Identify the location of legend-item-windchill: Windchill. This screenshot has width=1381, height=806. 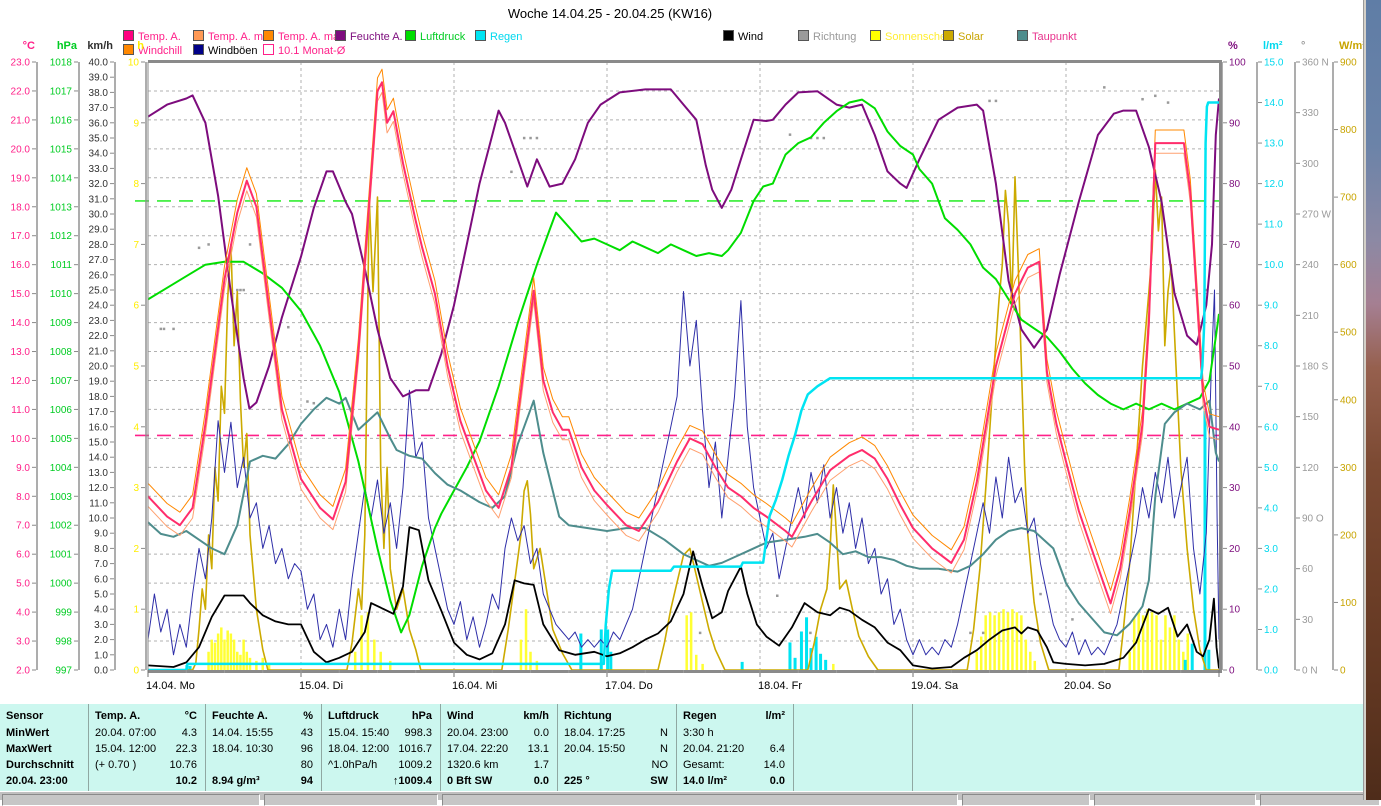
(152, 50).